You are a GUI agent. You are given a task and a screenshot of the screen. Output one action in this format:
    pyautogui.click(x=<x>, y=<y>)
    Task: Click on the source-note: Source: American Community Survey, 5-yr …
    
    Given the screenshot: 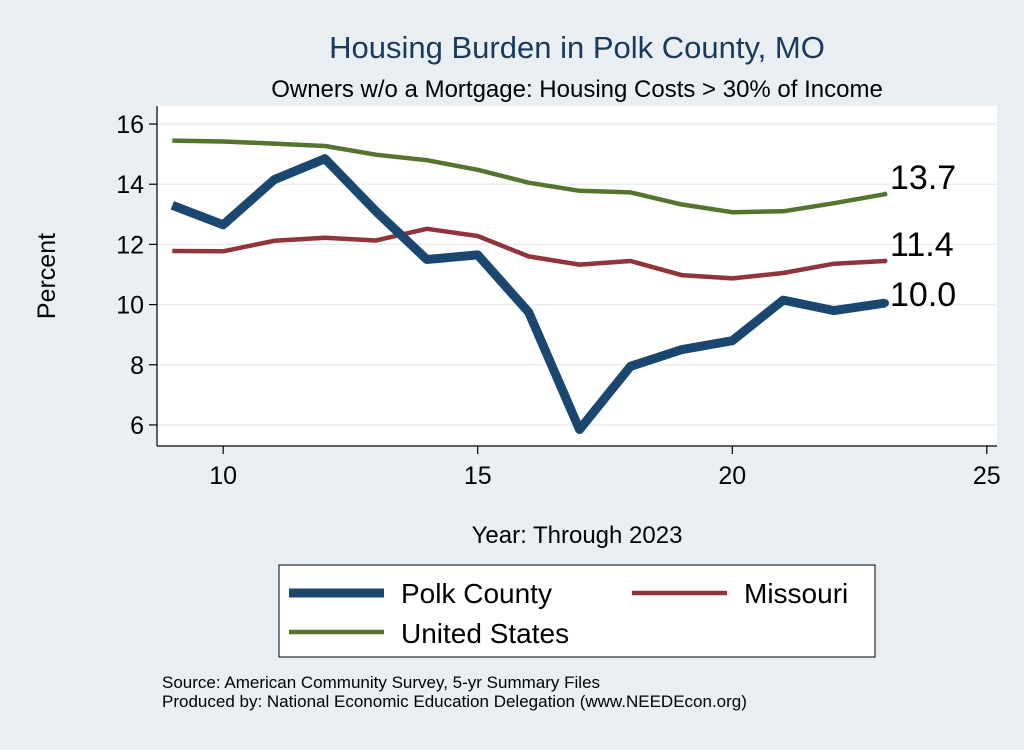 What is the action you would take?
    pyautogui.click(x=381, y=682)
    